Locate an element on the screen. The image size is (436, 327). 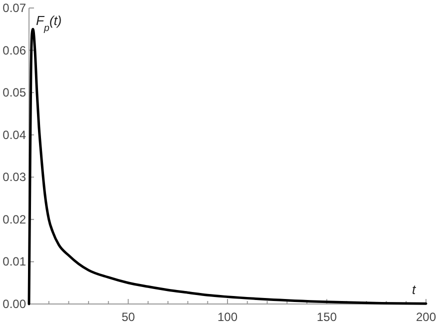
y-tick-label: 0.06 is located at coordinates (14, 50).